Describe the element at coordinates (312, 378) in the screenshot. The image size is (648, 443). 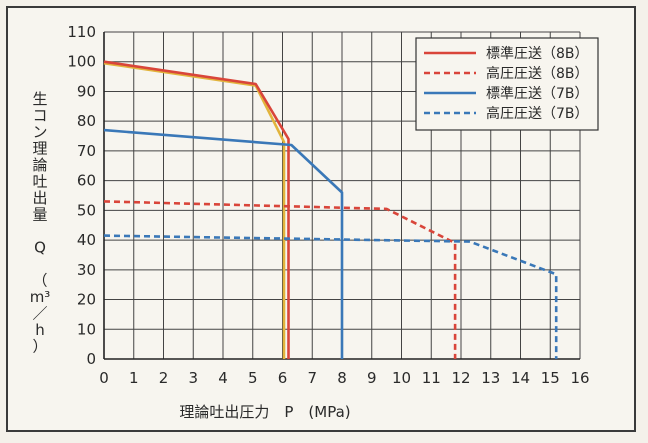
I see `x-tick-label-7: 7` at that location.